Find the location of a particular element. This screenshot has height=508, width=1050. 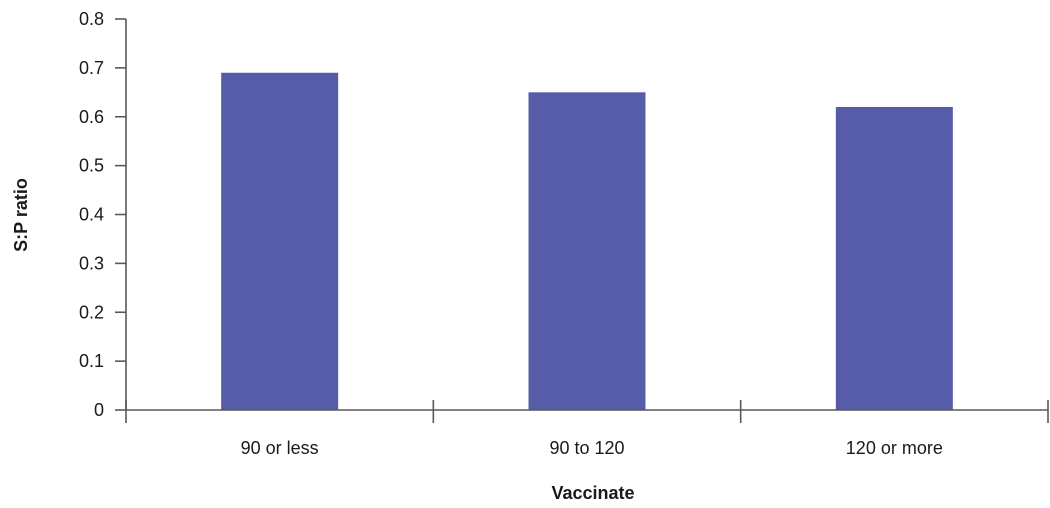

y-axis-title: S:P ratio is located at coordinates (21, 215).